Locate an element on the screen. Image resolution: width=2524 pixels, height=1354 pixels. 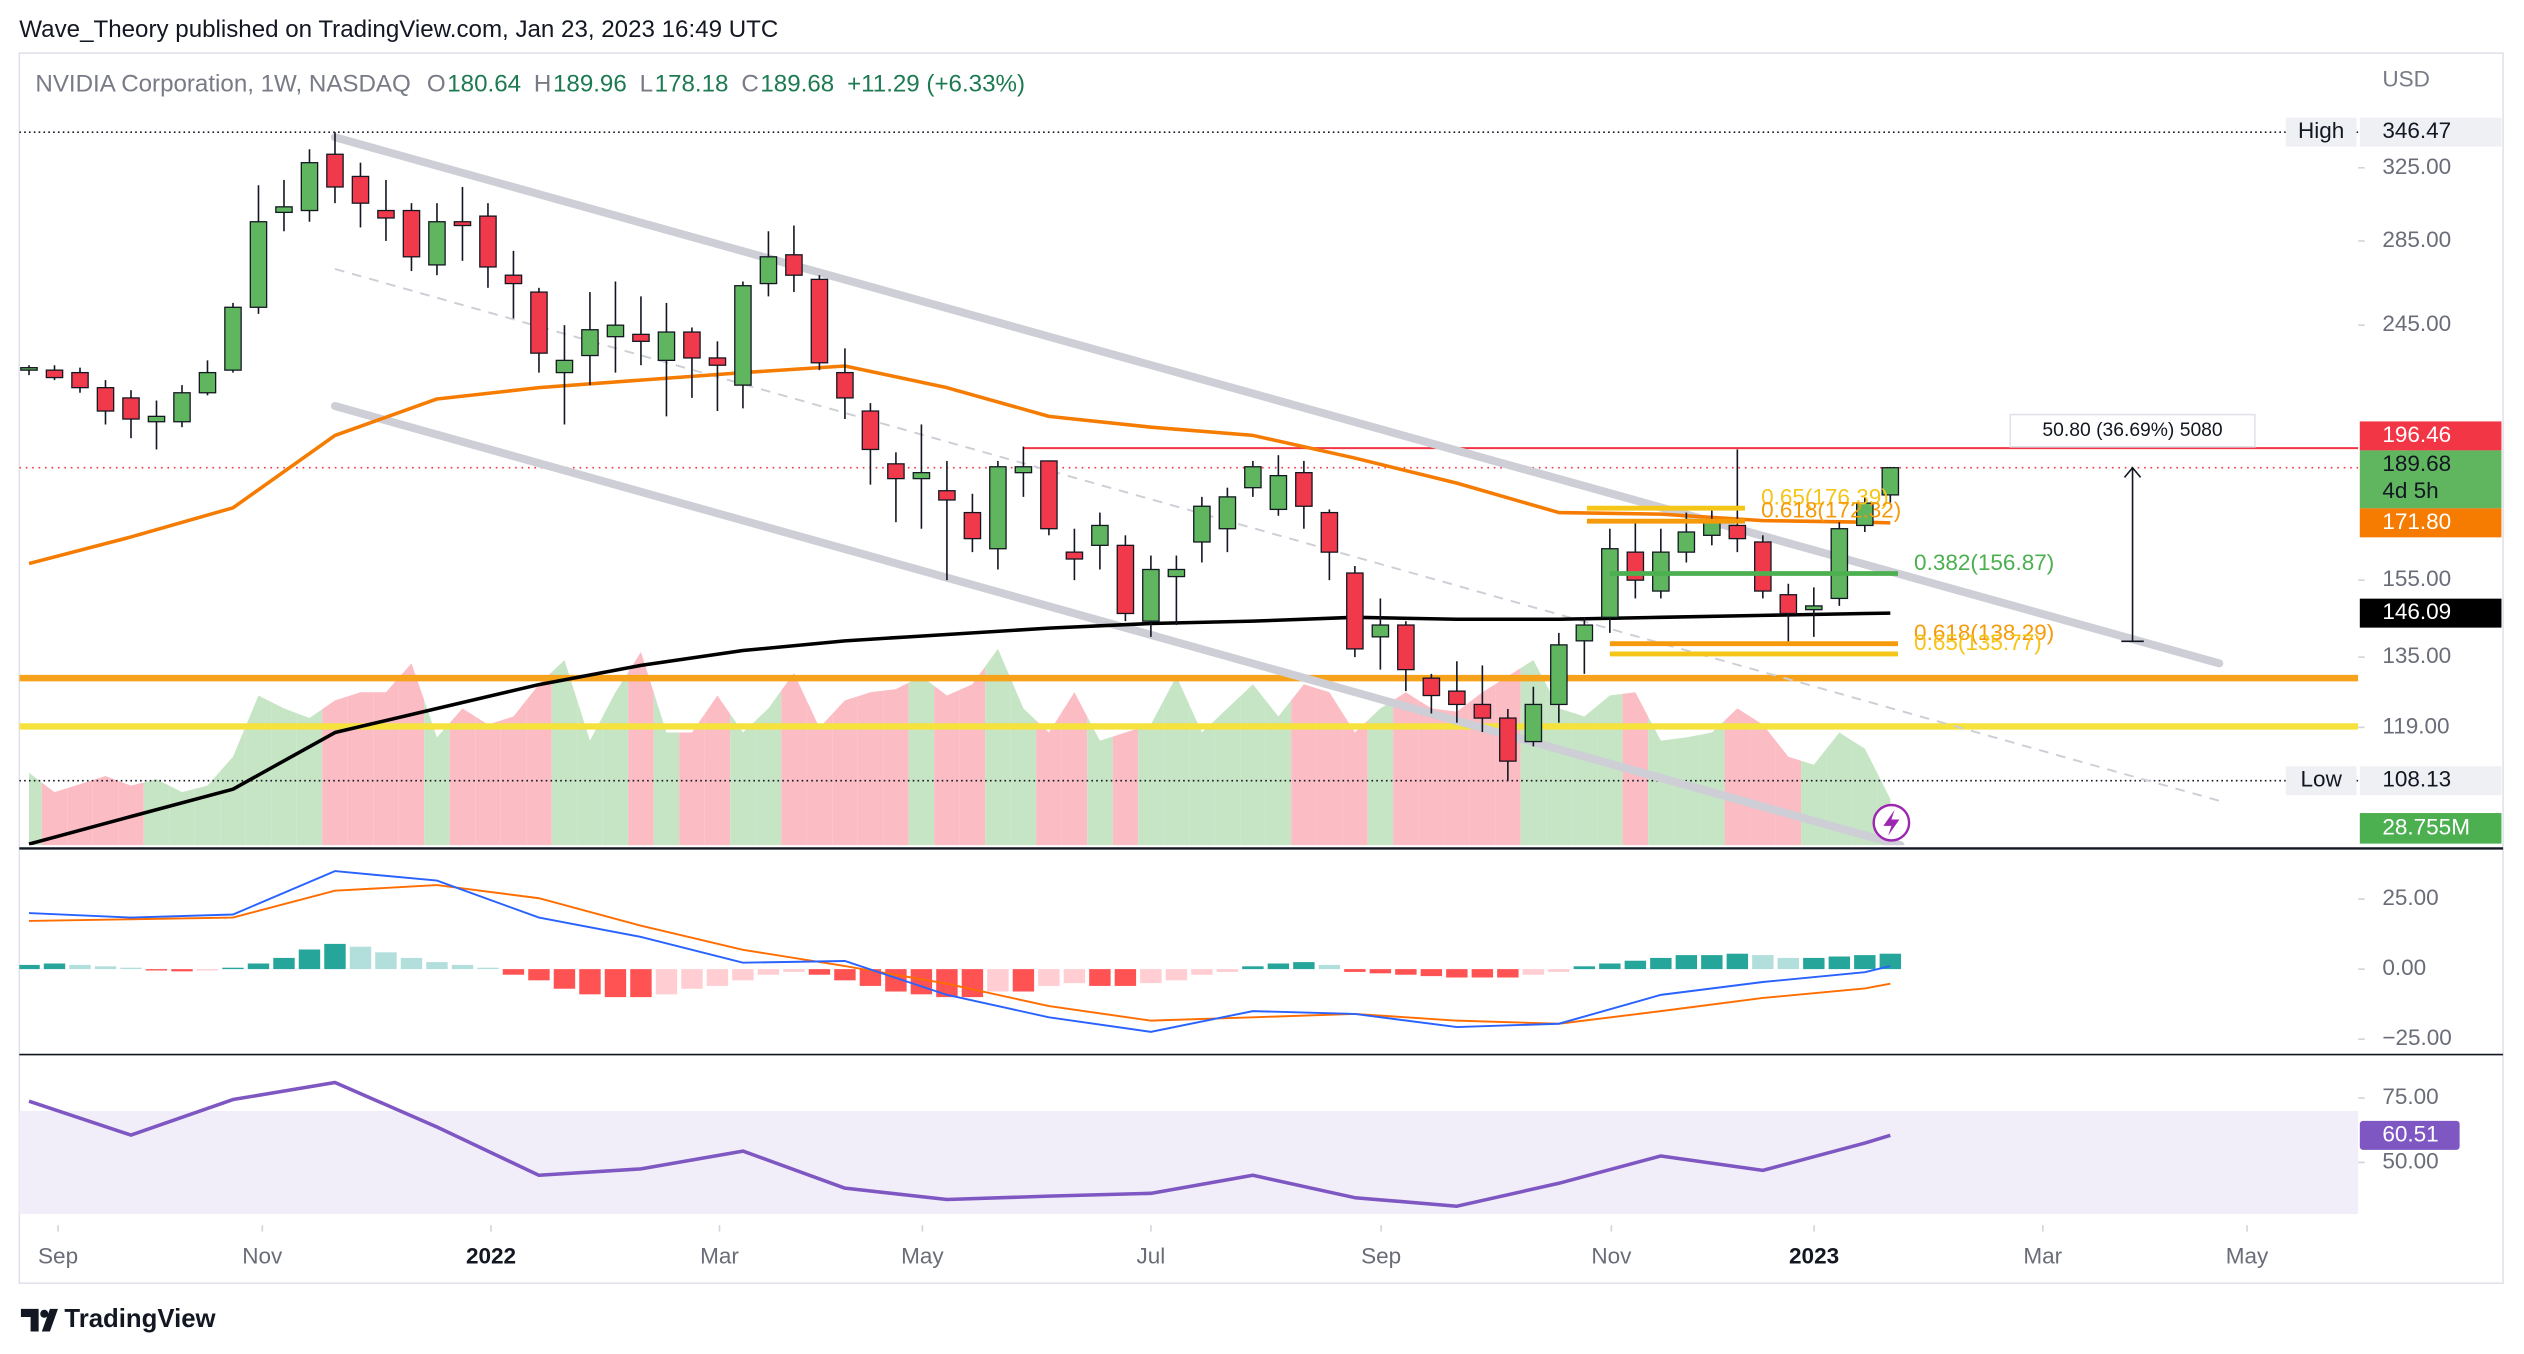
price-tag-label: 189.68 is located at coordinates (2416, 463).